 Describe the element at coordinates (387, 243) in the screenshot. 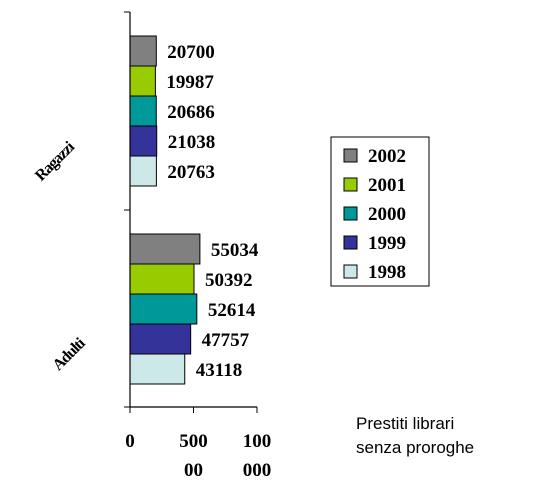

I see `legend-label-1999: 1999` at that location.